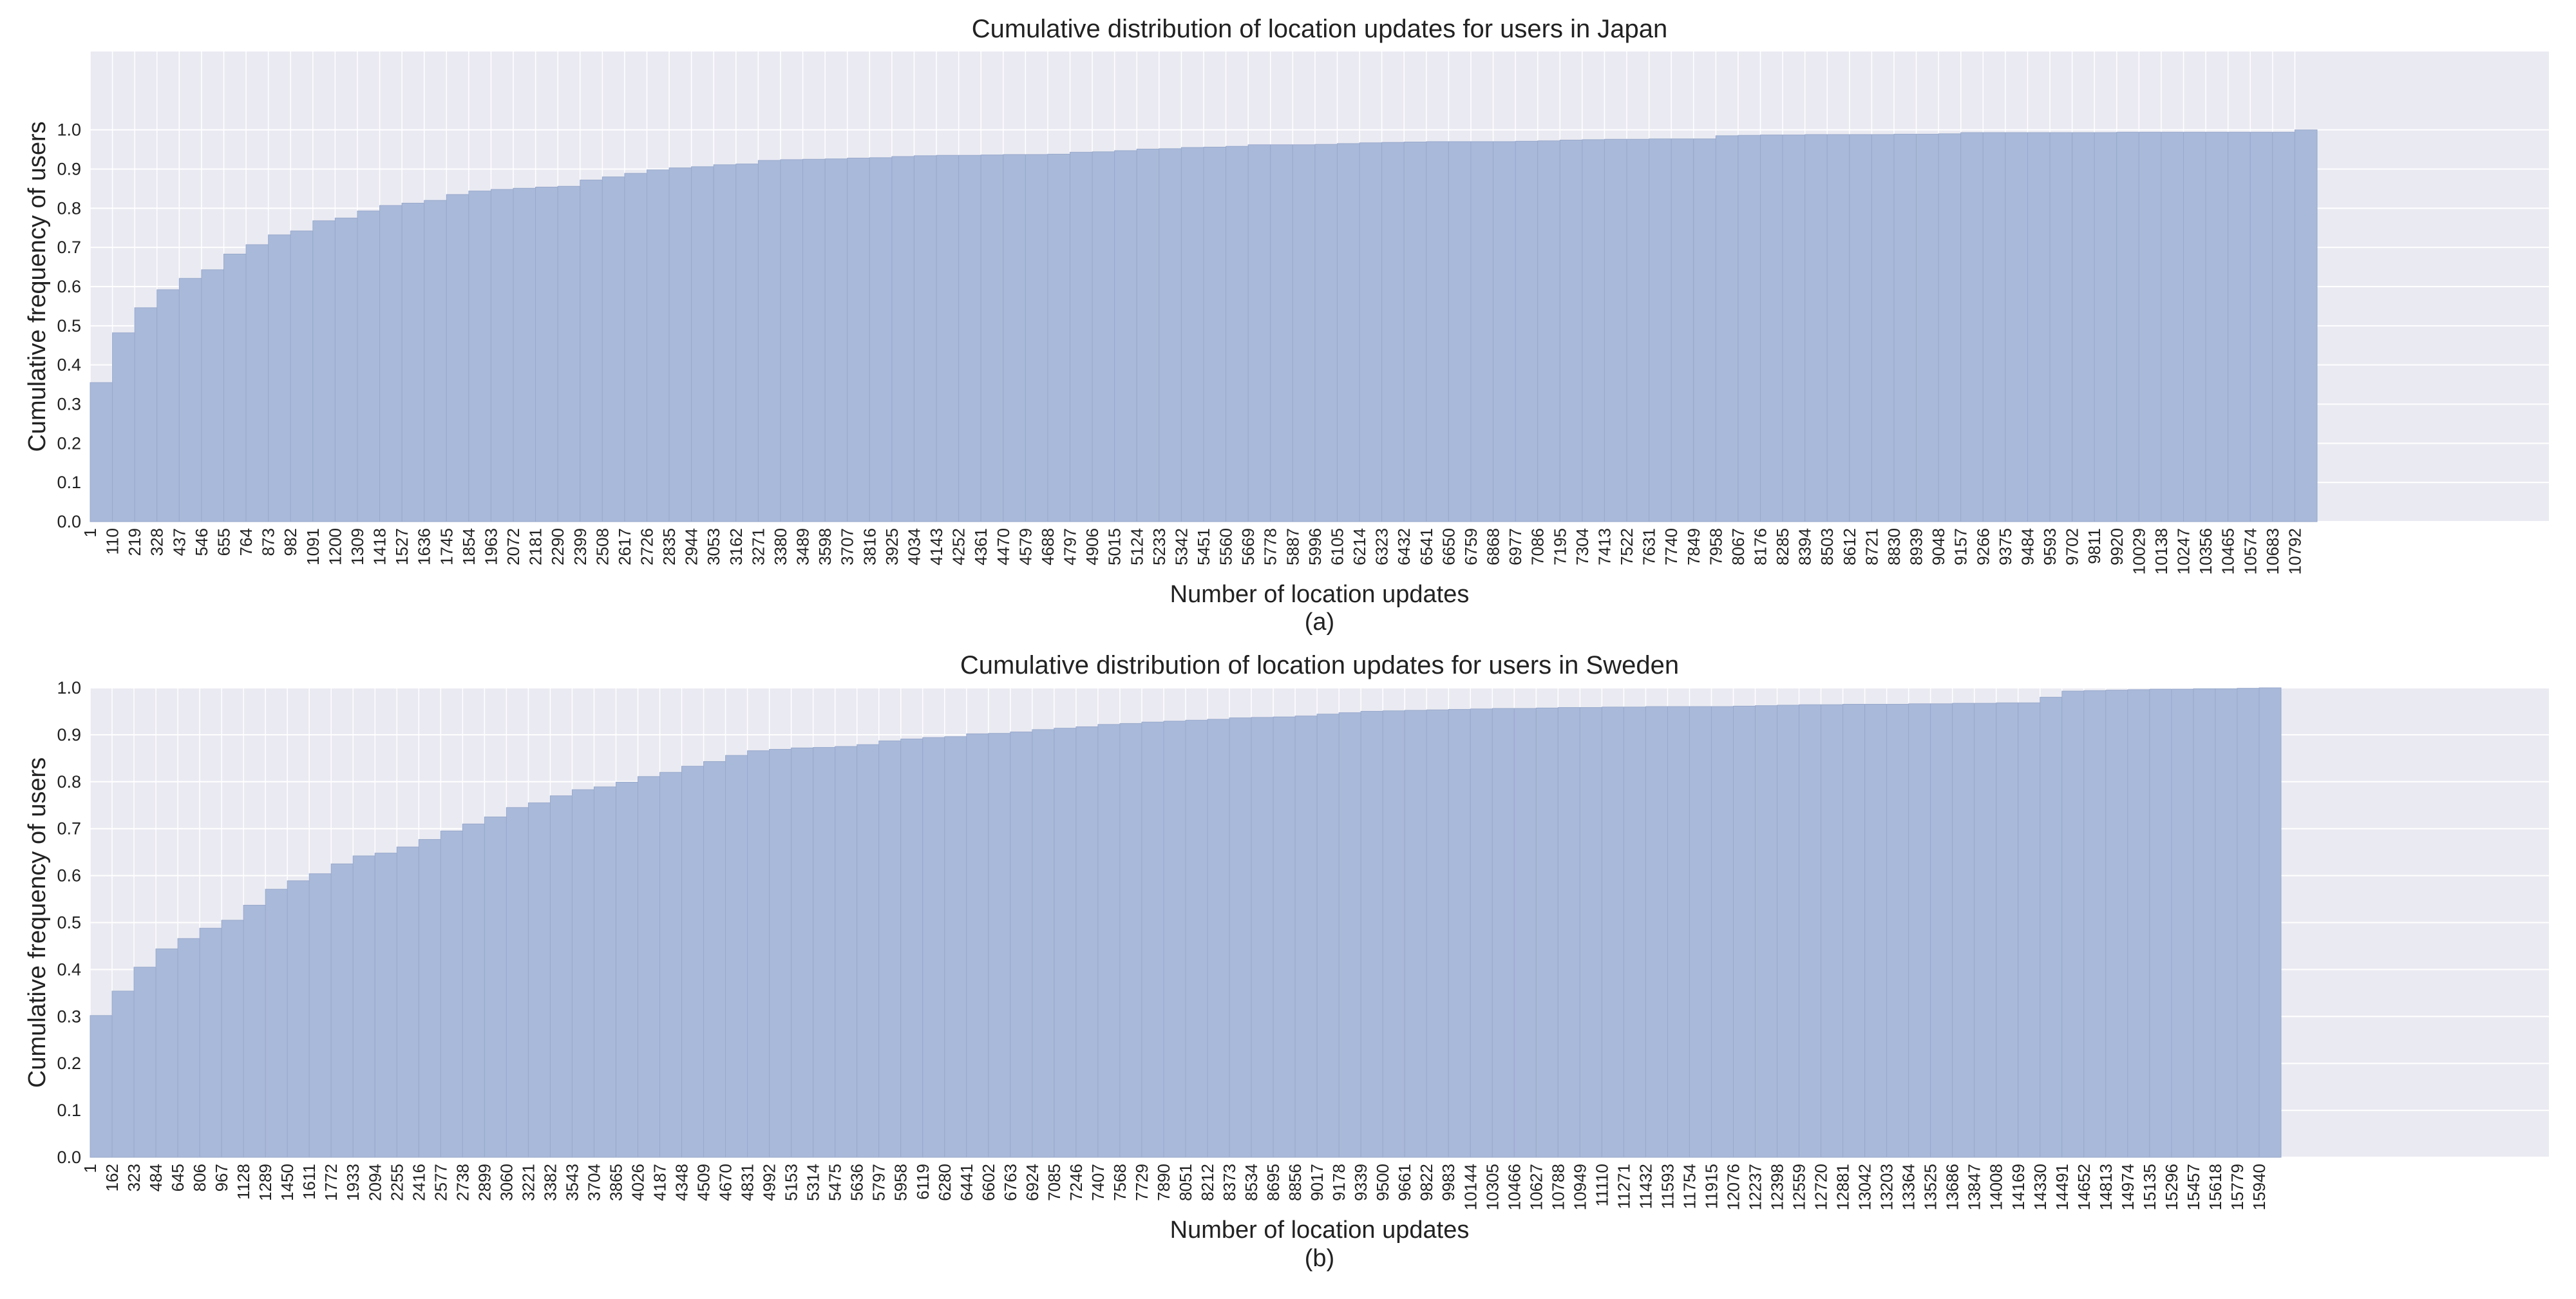 The width and height of the screenshot is (2576, 1299). I want to click on y-tick-label: 0.3, so click(69, 404).